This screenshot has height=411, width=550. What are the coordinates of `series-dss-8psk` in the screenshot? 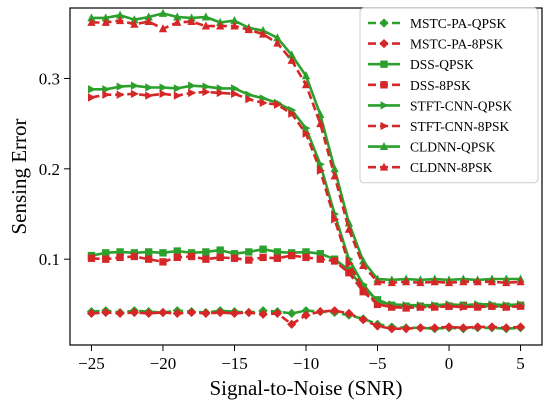 It's located at (306, 281).